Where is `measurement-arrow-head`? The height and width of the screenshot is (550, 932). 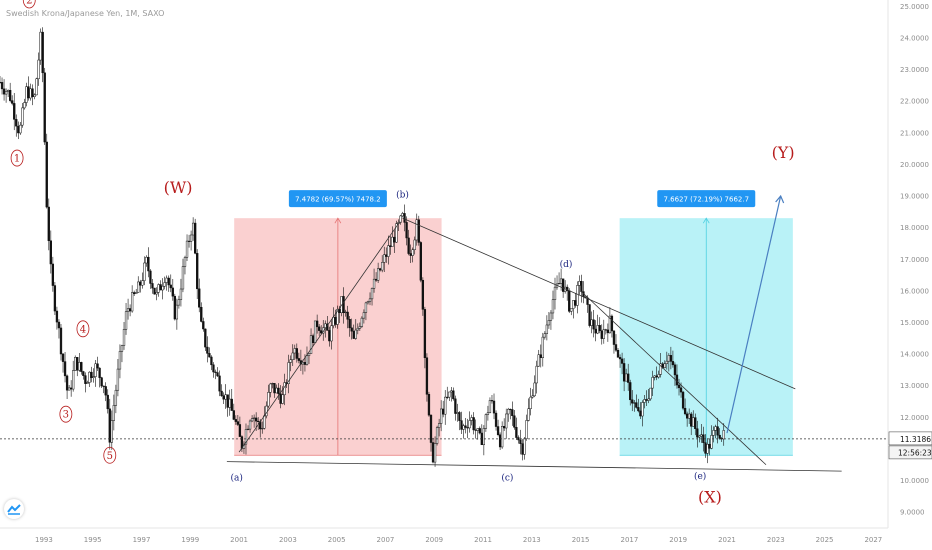
measurement-arrow-head is located at coordinates (338, 220).